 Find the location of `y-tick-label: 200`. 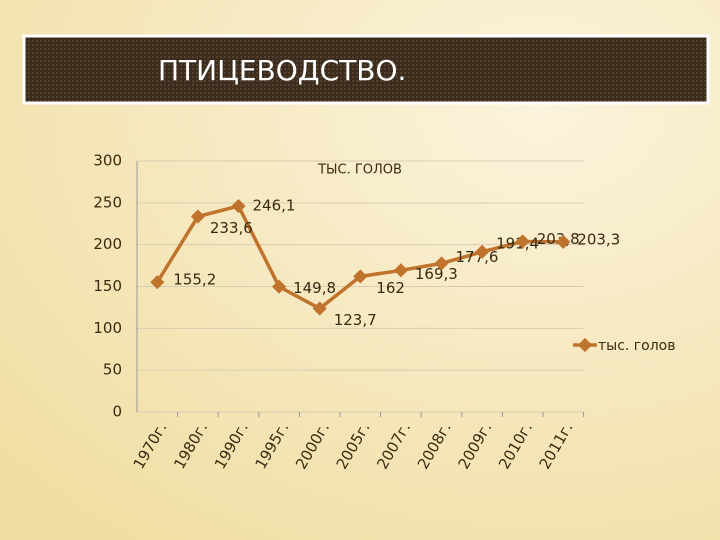

y-tick-label: 200 is located at coordinates (107, 244).